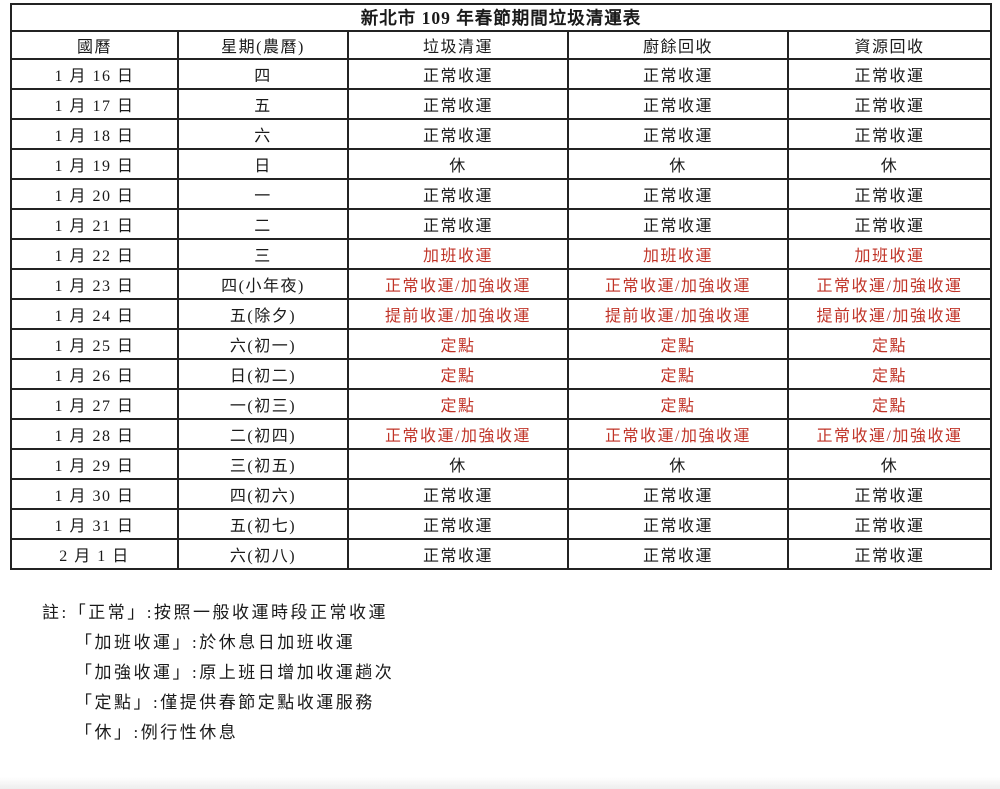  What do you see at coordinates (889, 314) in the screenshot?
I see `cell-resource-recycling: 提前收運/加強收運` at bounding box center [889, 314].